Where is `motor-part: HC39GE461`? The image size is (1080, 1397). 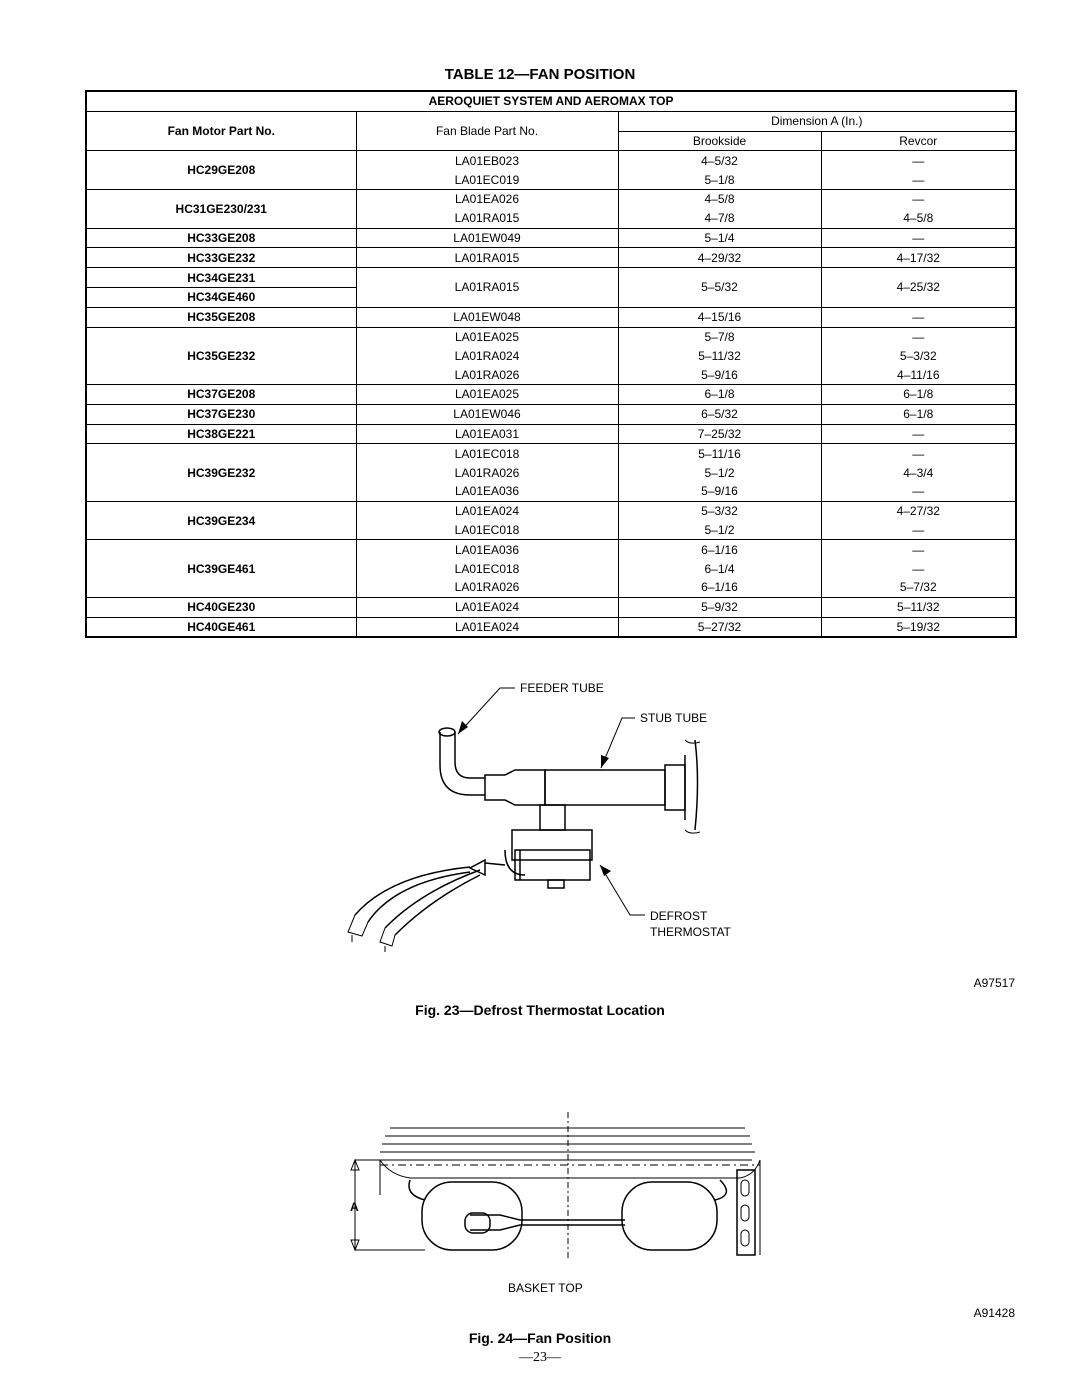 motor-part: HC39GE461 is located at coordinates (221, 568).